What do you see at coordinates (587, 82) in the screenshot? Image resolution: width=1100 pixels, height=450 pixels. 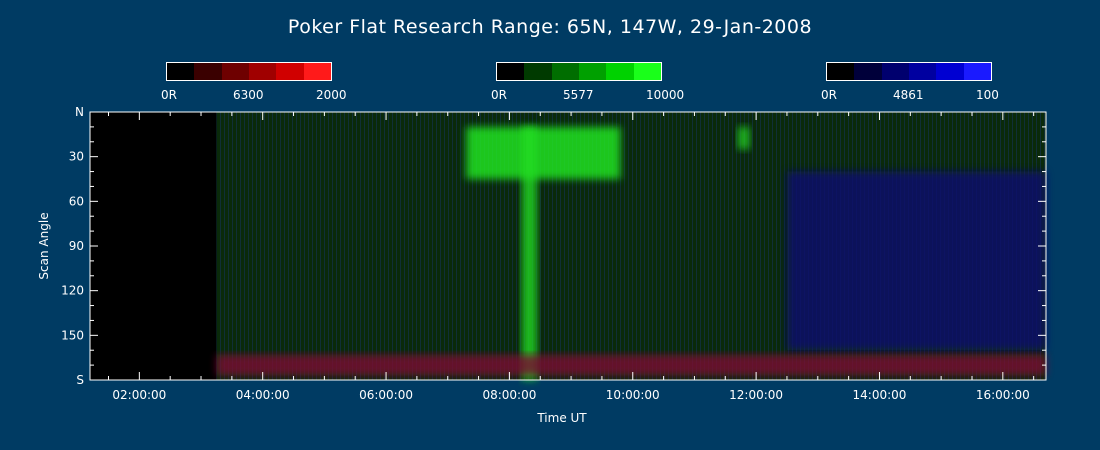 I see `colorbar-5577: 0R 5577 10000` at bounding box center [587, 82].